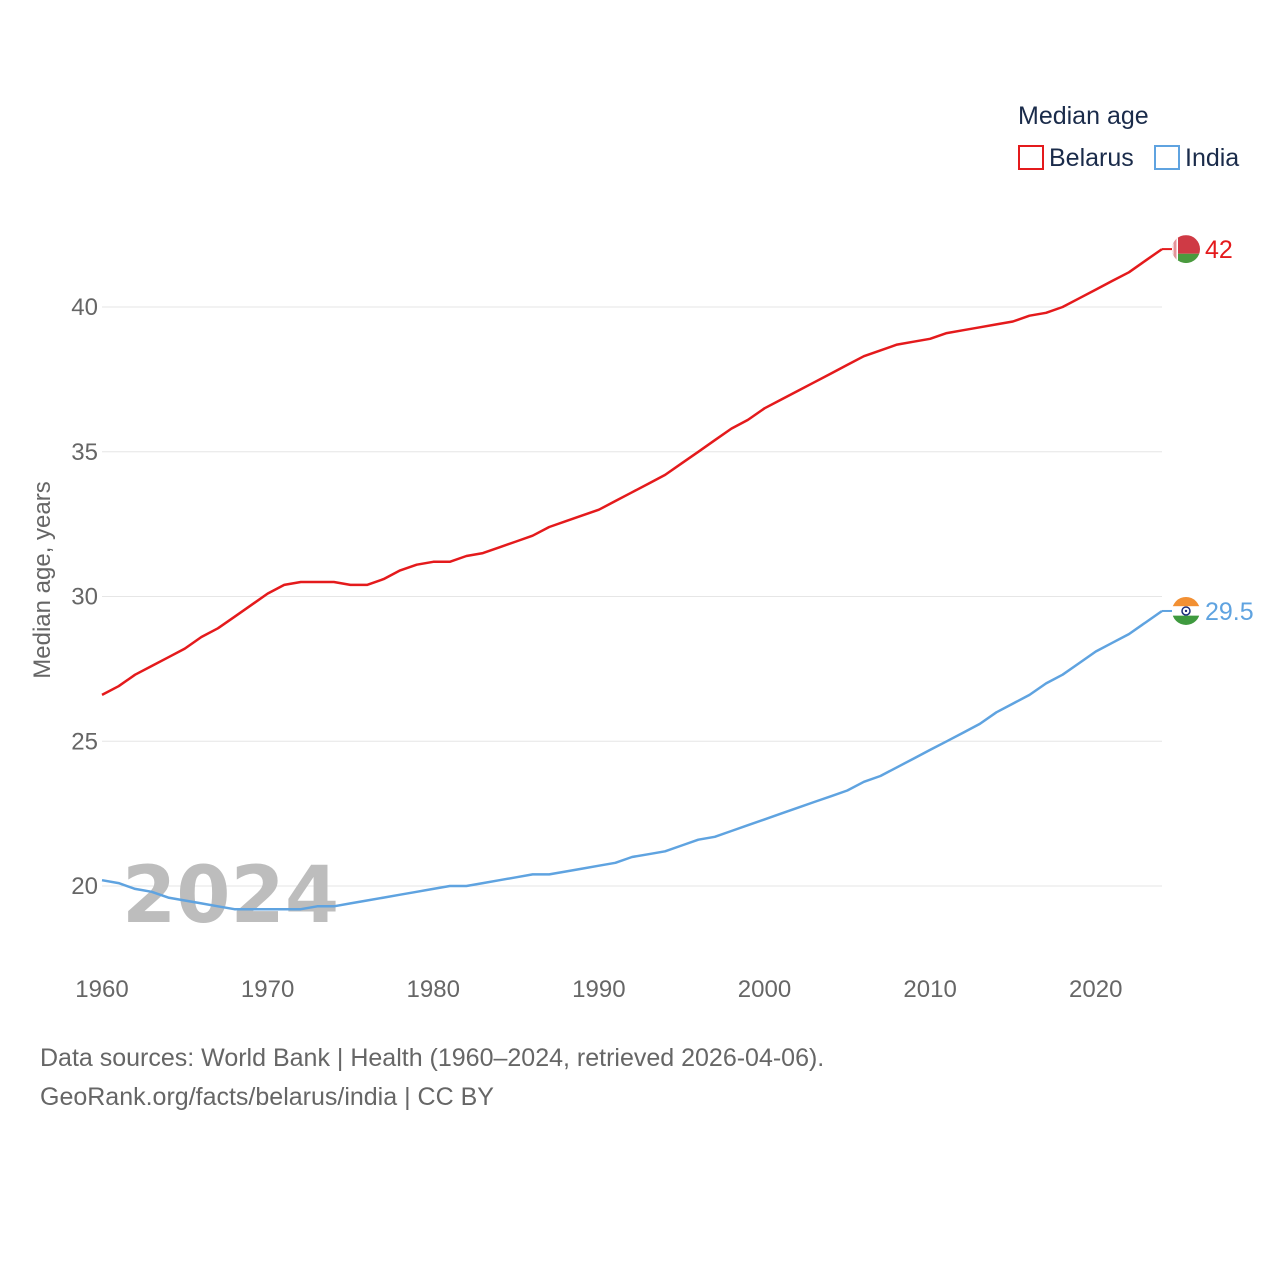 The image size is (1280, 1280). What do you see at coordinates (84, 886) in the screenshot?
I see `y-tick-label: 20` at bounding box center [84, 886].